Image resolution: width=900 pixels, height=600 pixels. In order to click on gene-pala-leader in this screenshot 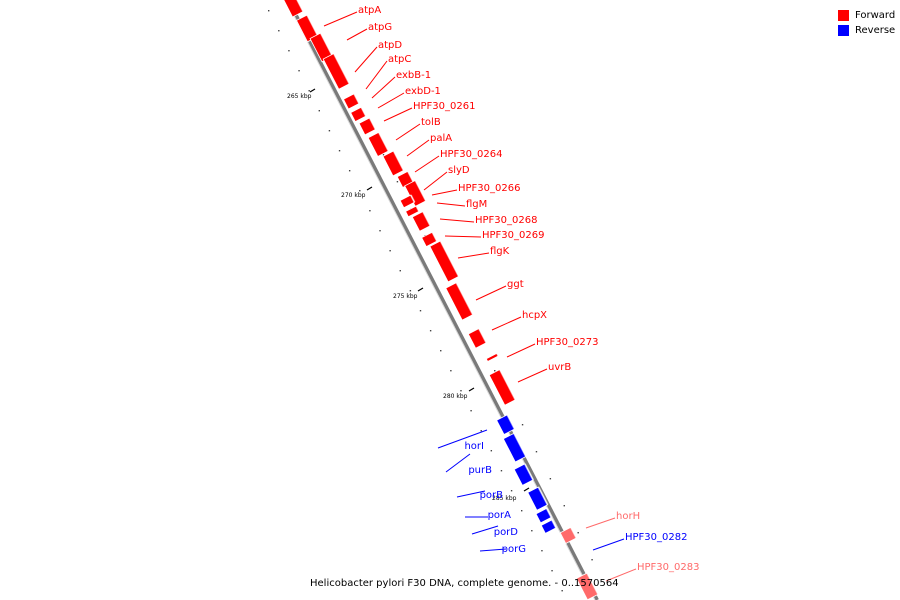, I will do `click(418, 148)`.